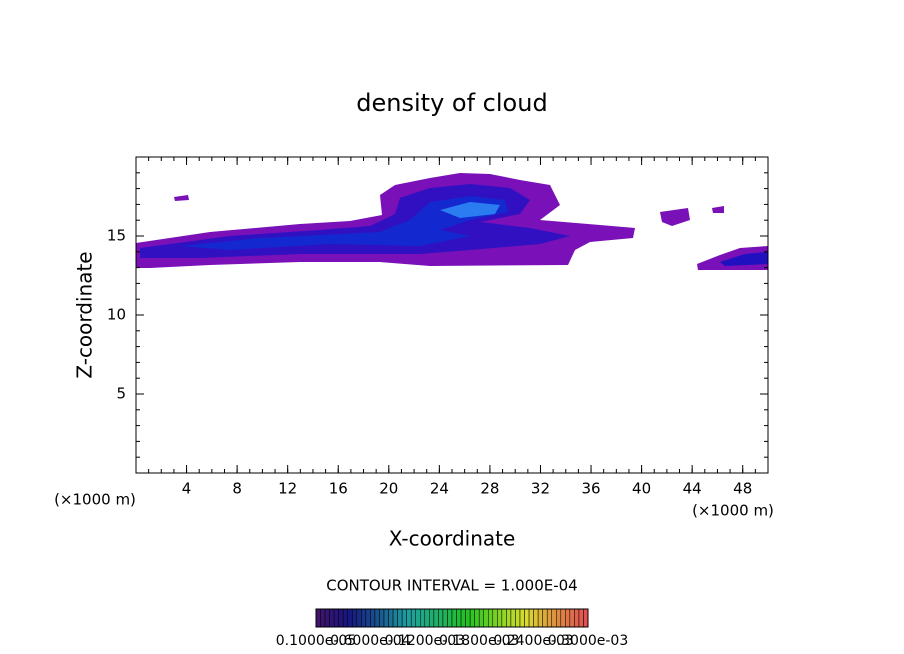  I want to click on colorbar-frame, so click(452, 618).